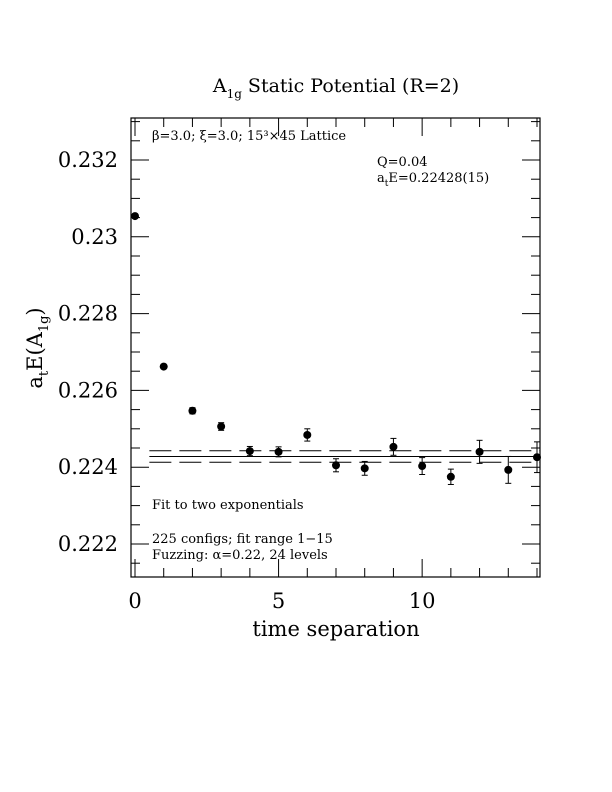 Image resolution: width=612 pixels, height=792 pixels. I want to click on lattice-annotation: β=3.0; ξ=3.0; 15³×45 Lattice, so click(249, 136).